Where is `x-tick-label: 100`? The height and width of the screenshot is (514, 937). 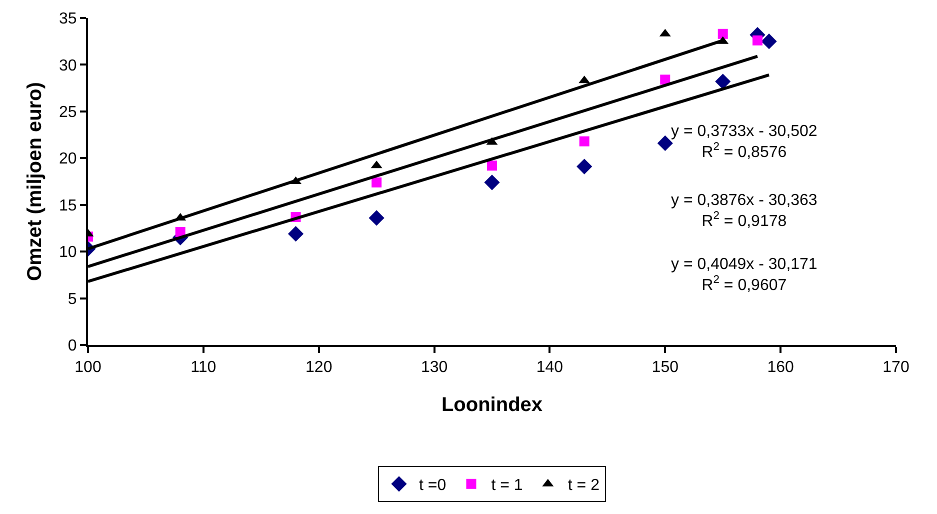
x-tick-label: 100 is located at coordinates (88, 367).